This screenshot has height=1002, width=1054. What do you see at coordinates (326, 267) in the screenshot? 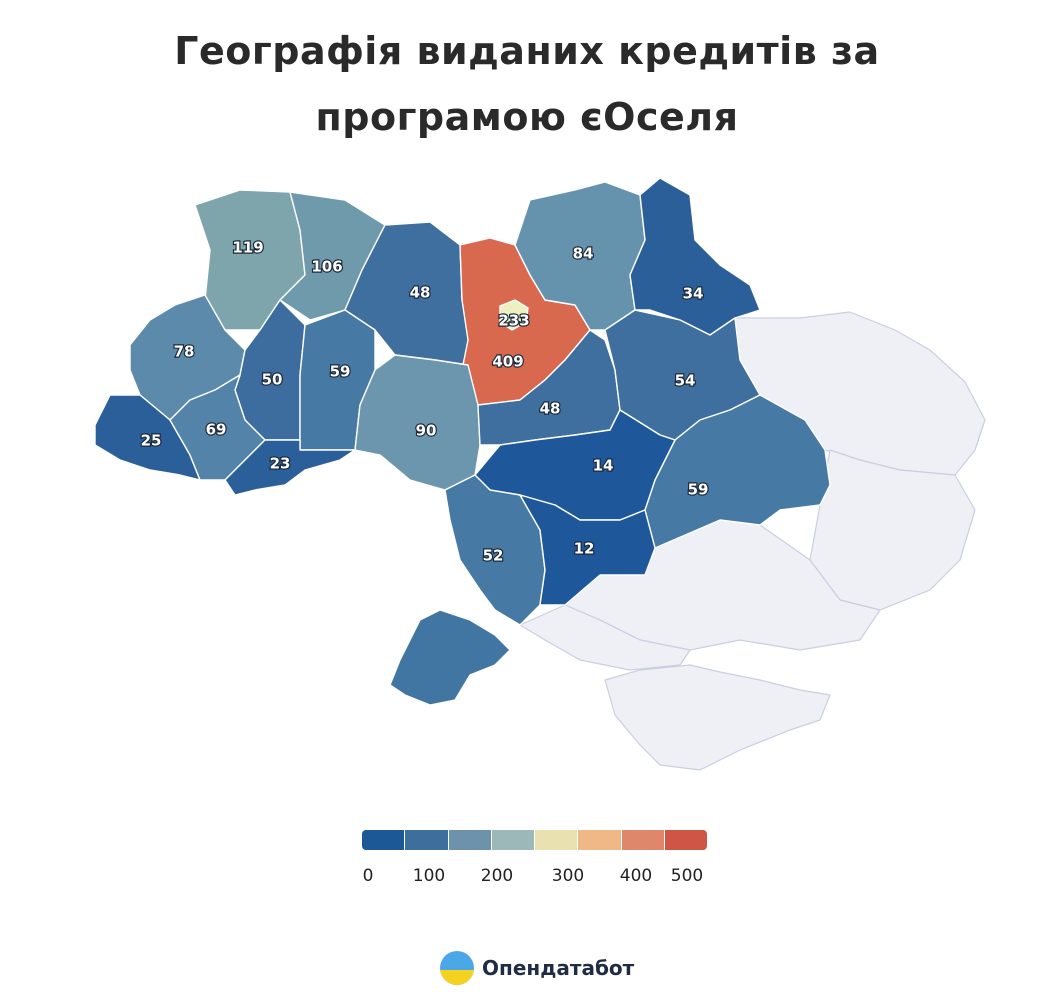
I see `label-rivne: 106` at bounding box center [326, 267].